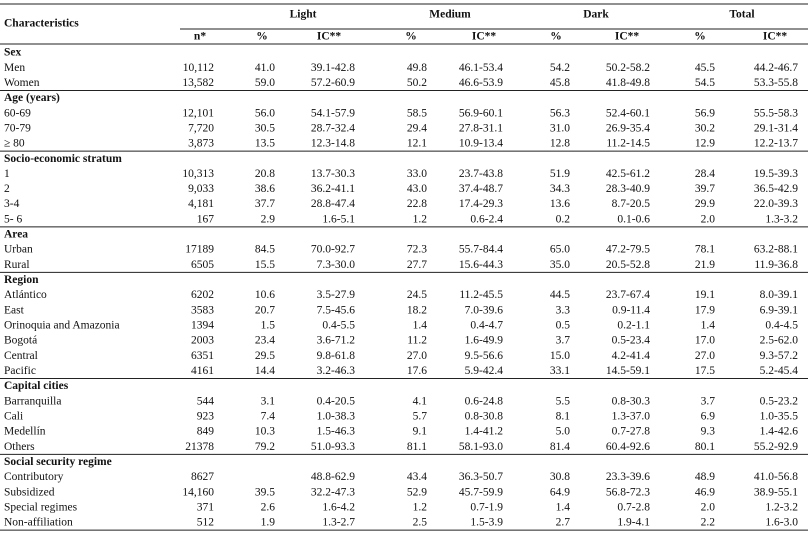 This screenshot has width=808, height=534. Describe the element at coordinates (705, 144) in the screenshot. I see `cell: 12.9` at that location.